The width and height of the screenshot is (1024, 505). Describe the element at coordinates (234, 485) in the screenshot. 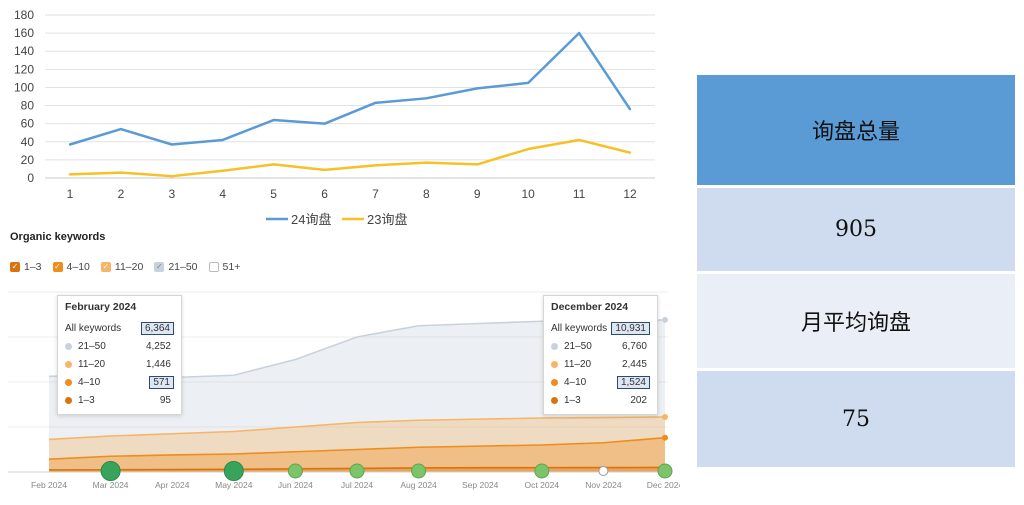

I see `x-tick-label: May 2024` at that location.